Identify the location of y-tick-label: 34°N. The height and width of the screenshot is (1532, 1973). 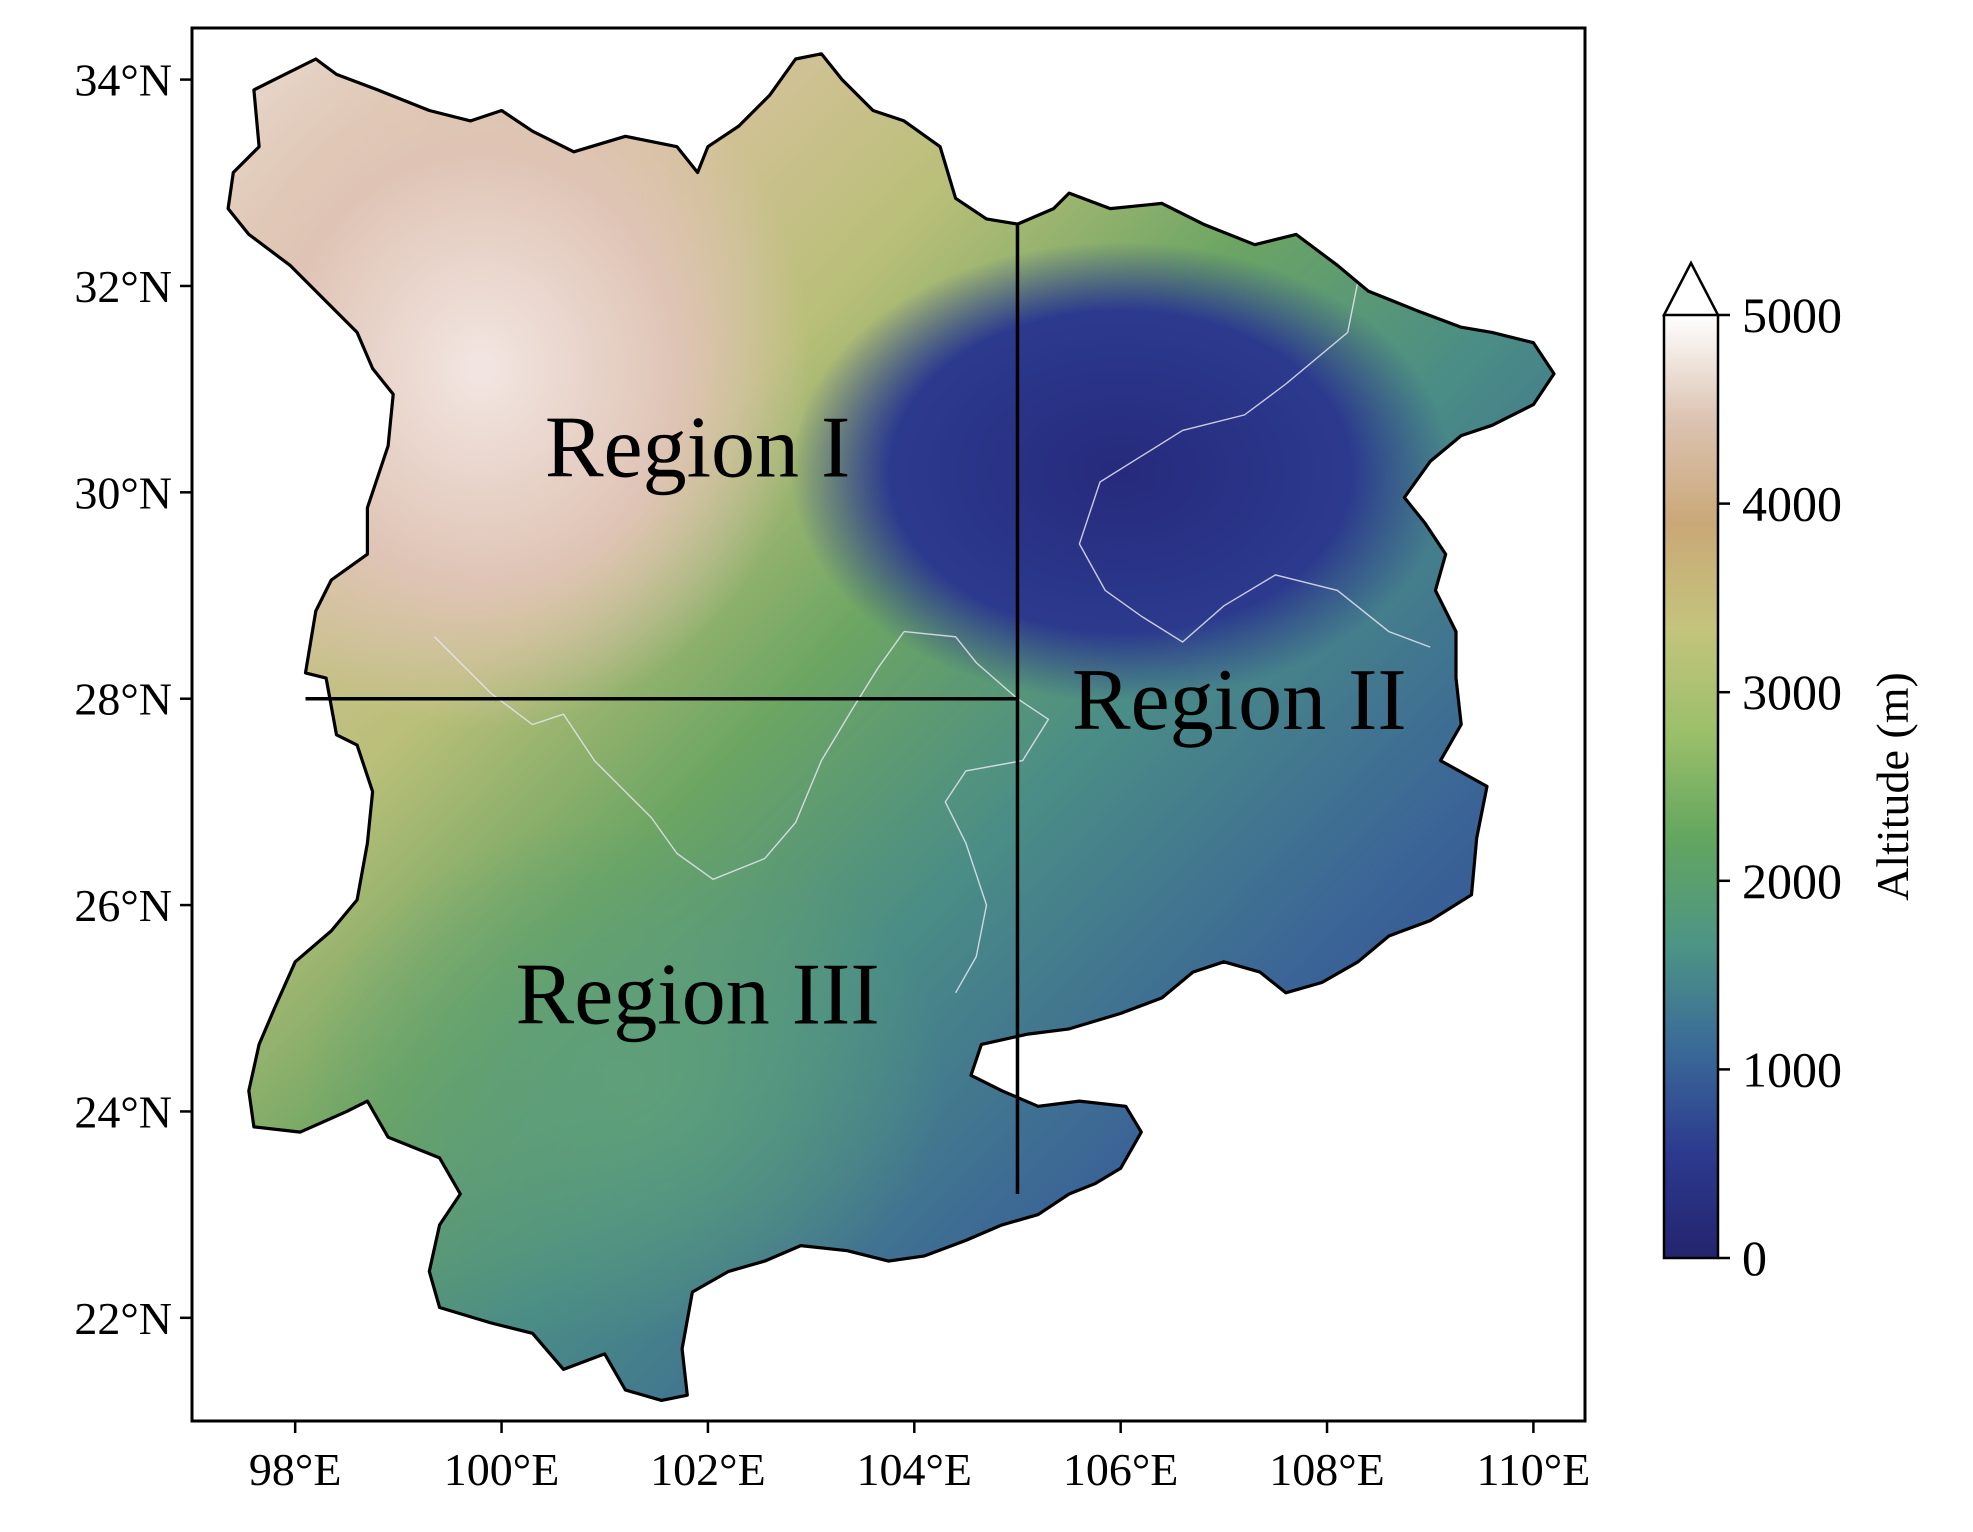
(123, 80).